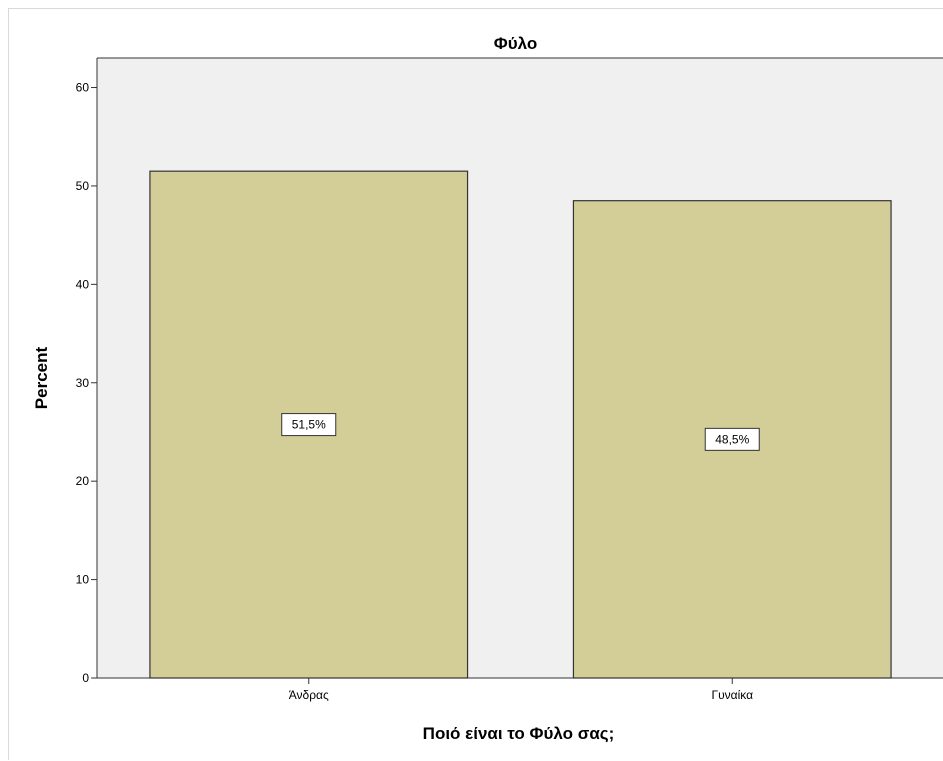 The height and width of the screenshot is (761, 943). Describe the element at coordinates (520, 689) in the screenshot. I see `x-axis: Άνδρας Γυναίκα` at that location.